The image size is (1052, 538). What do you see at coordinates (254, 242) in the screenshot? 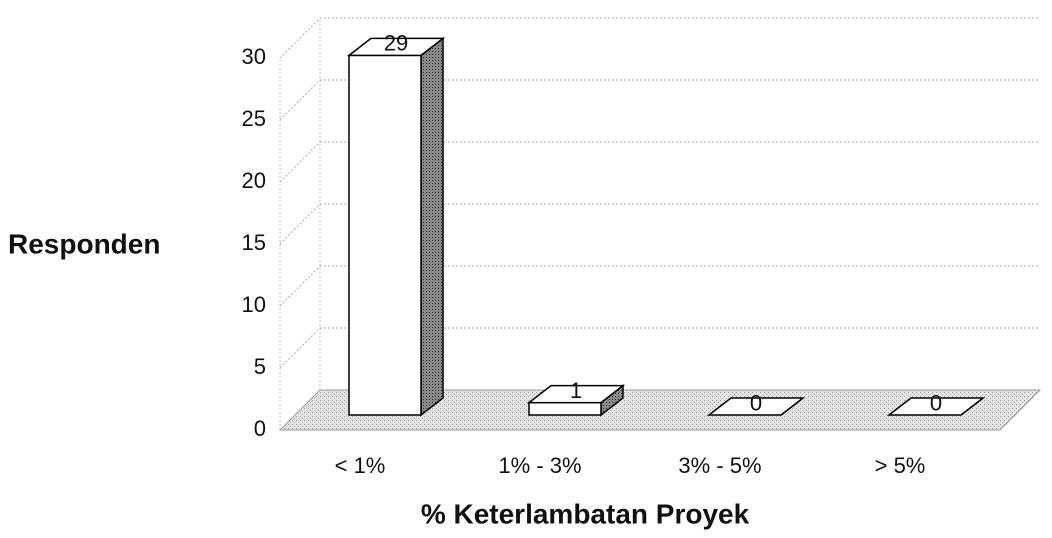
I see `y-tick-label: 15` at bounding box center [254, 242].